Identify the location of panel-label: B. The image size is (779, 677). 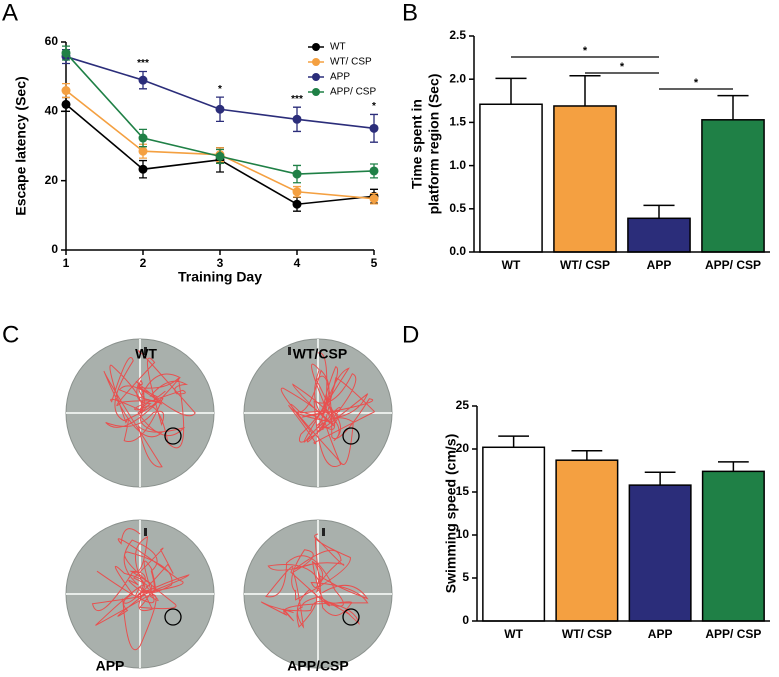
(410, 13).